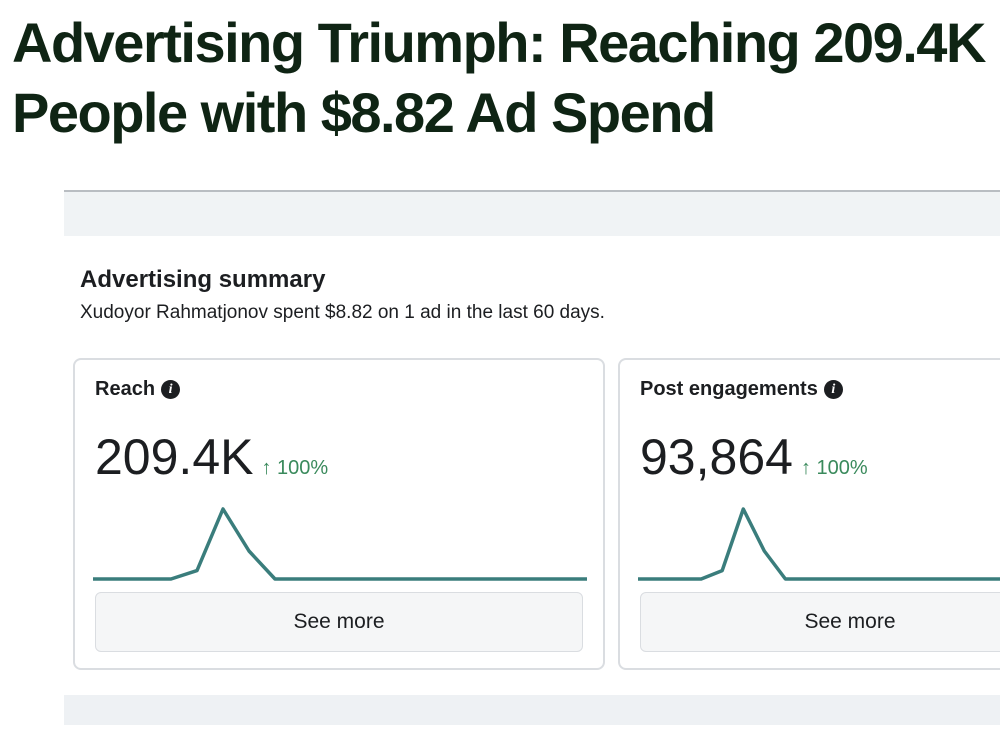 This screenshot has height=750, width=1000. What do you see at coordinates (295, 468) in the screenshot?
I see `reach-change: ↑ 100%` at bounding box center [295, 468].